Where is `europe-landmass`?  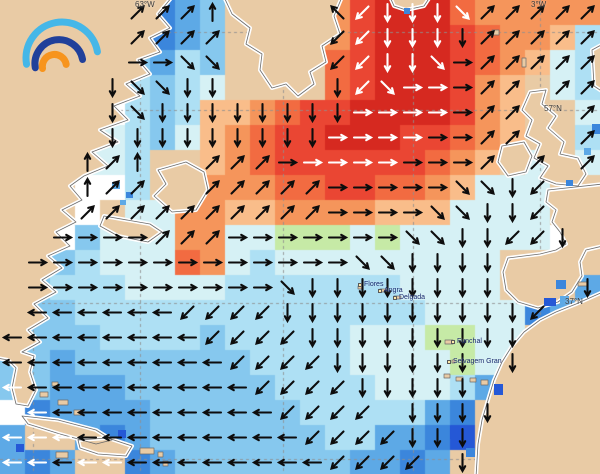
europe-landmass is located at coordinates (550, 246).